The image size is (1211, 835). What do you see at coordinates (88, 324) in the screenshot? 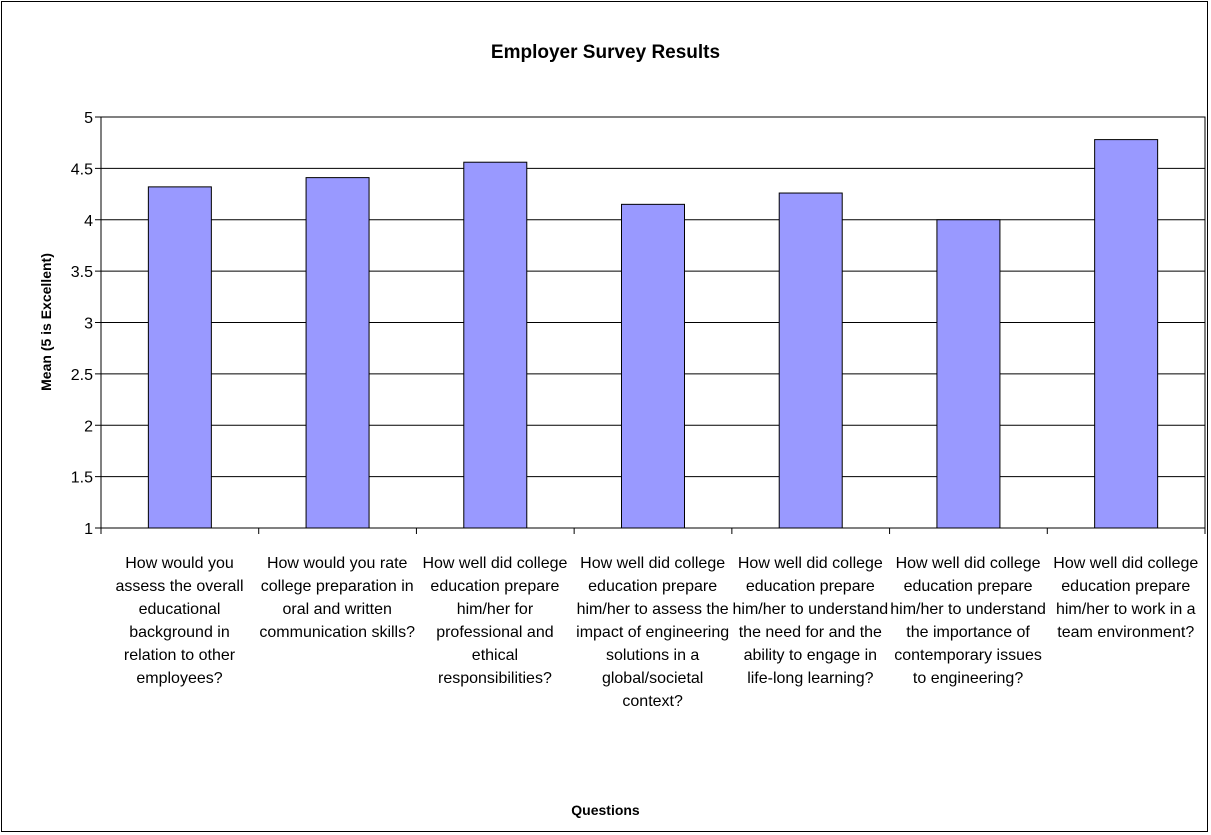
I see `y-tick-label: 3` at bounding box center [88, 324].